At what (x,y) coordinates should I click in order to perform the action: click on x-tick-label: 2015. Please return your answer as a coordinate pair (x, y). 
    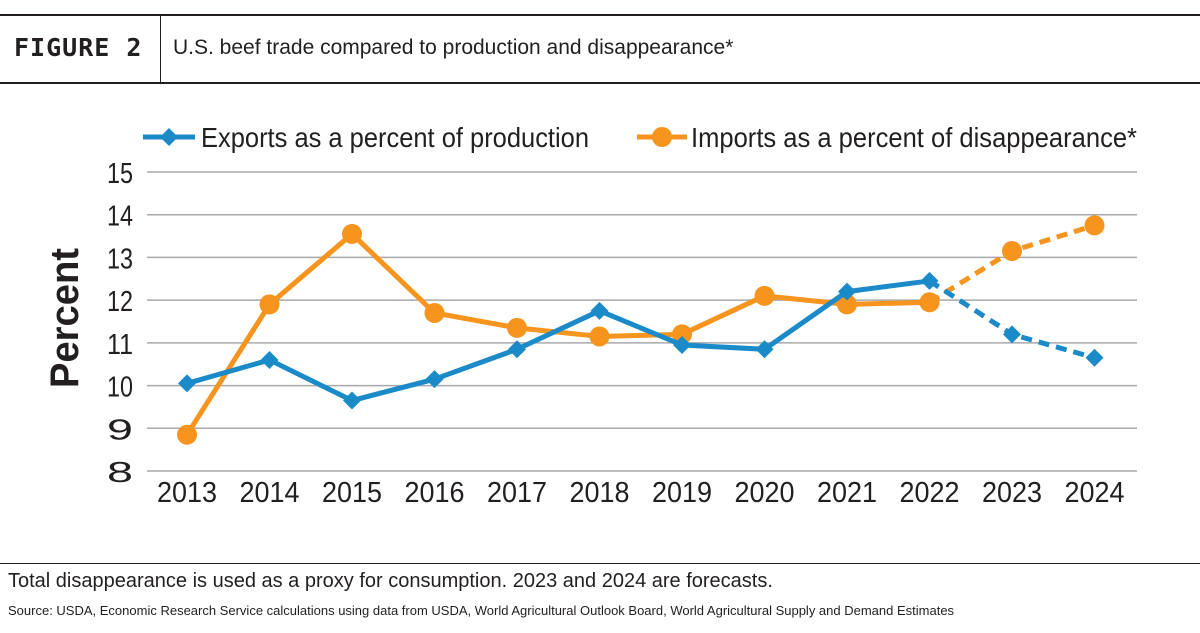
    Looking at the image, I should click on (352, 493).